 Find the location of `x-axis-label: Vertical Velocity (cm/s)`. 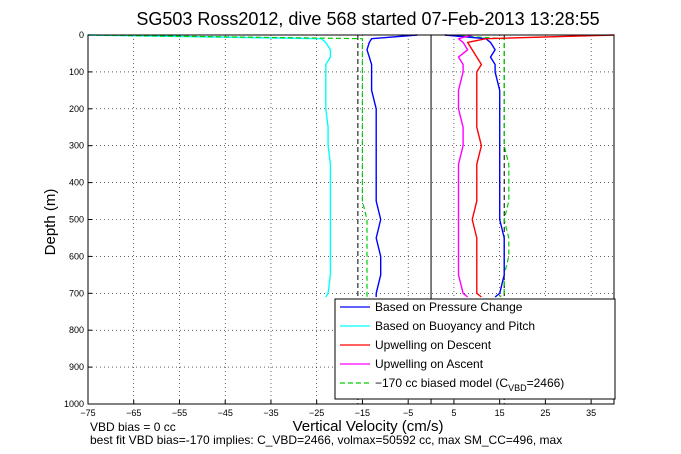

x-axis-label: Vertical Velocity (cm/s) is located at coordinates (368, 426).